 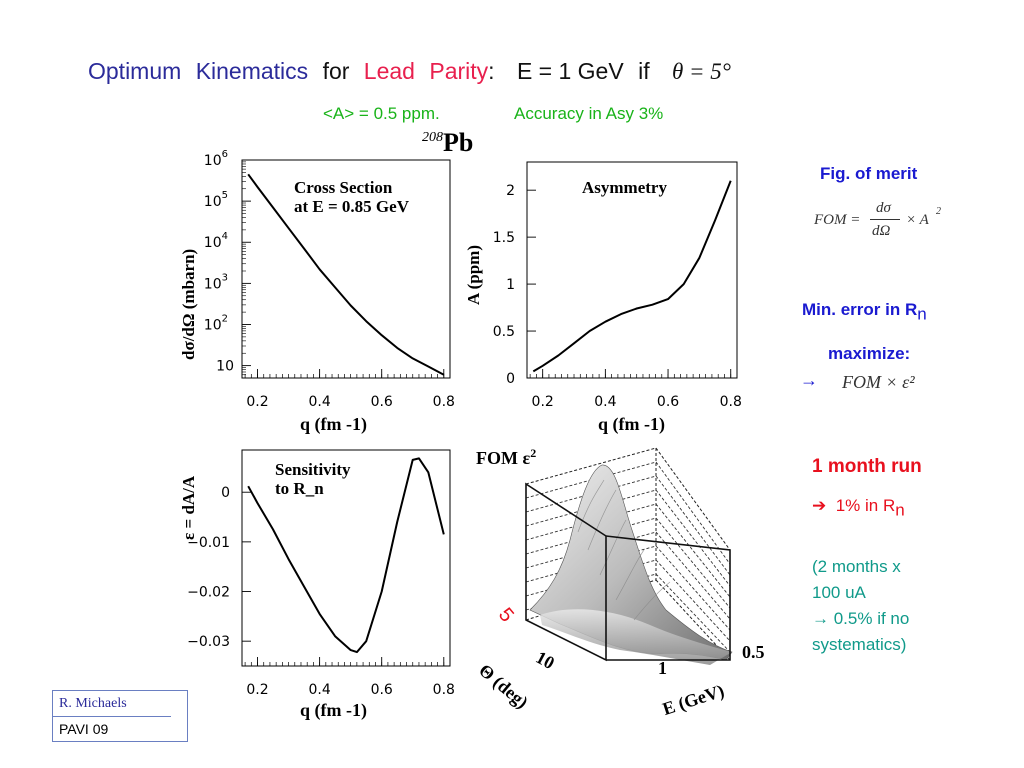 I want to click on title-word-parity: Parity, so click(x=459, y=71).